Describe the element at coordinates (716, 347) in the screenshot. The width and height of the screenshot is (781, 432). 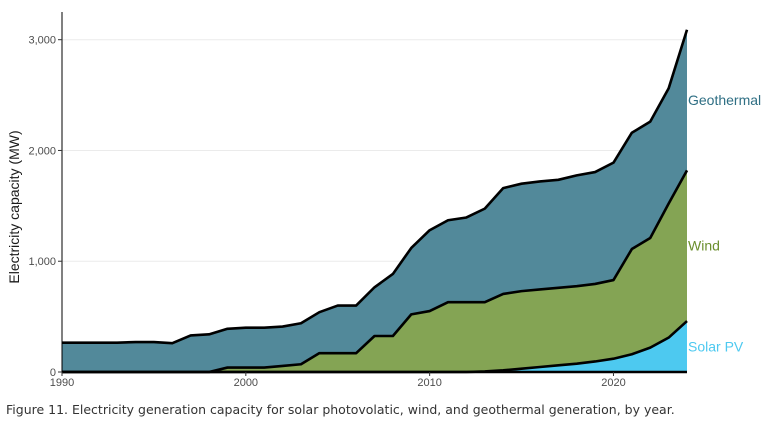
I see `series-label-solar-pv: Solar PV` at that location.